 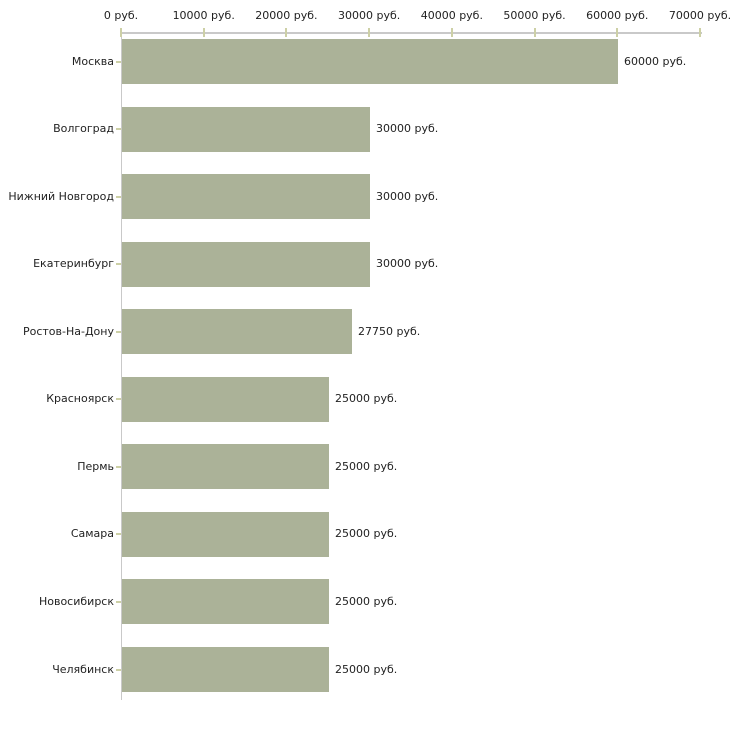 What do you see at coordinates (92, 61) in the screenshot?
I see `category-label: Москва` at bounding box center [92, 61].